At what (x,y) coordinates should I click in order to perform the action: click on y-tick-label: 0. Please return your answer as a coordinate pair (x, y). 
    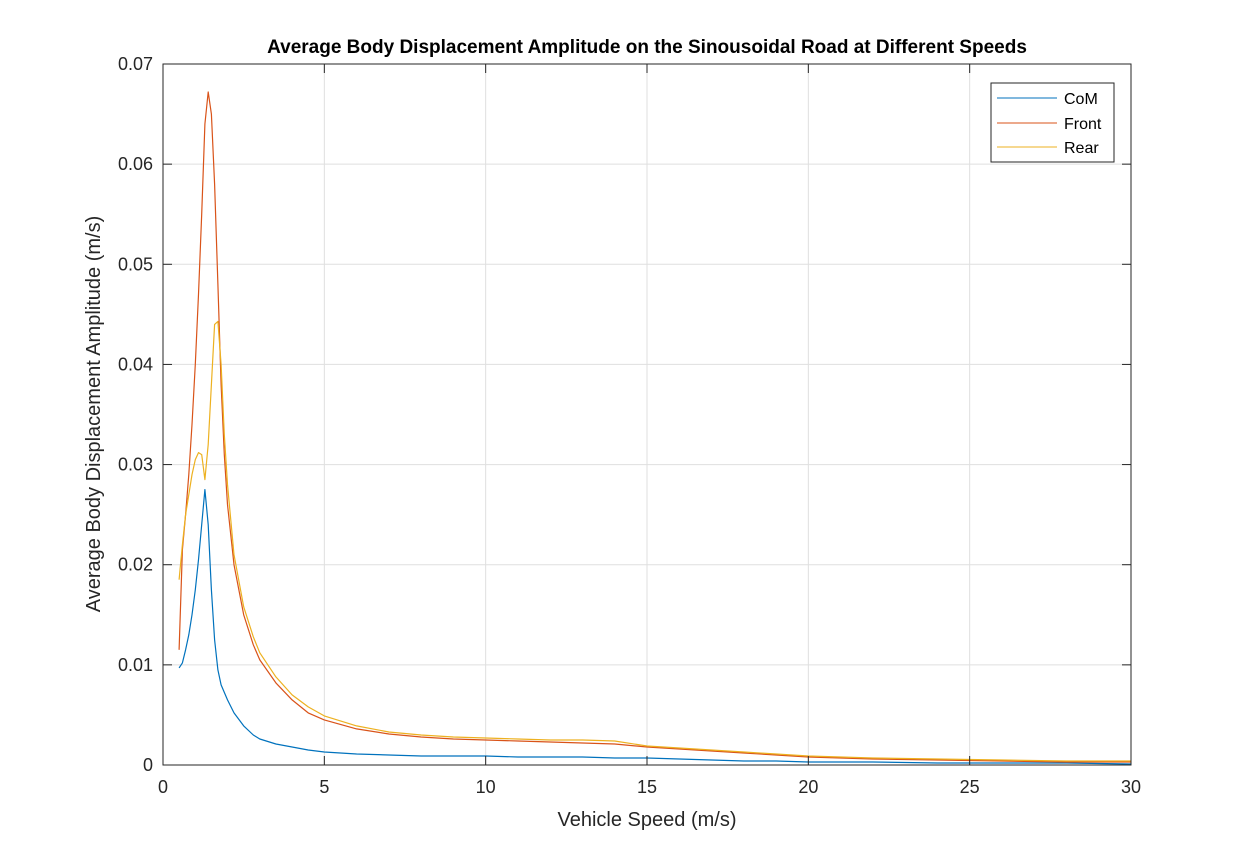
    Looking at the image, I should click on (148, 765).